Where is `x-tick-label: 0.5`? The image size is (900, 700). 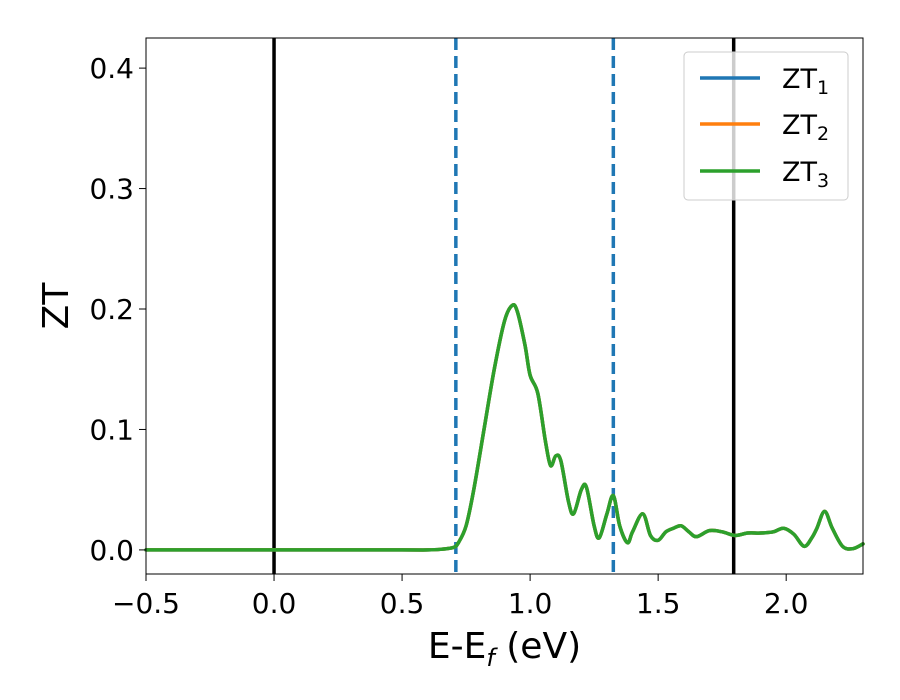
x-tick-label: 0.5 is located at coordinates (402, 603).